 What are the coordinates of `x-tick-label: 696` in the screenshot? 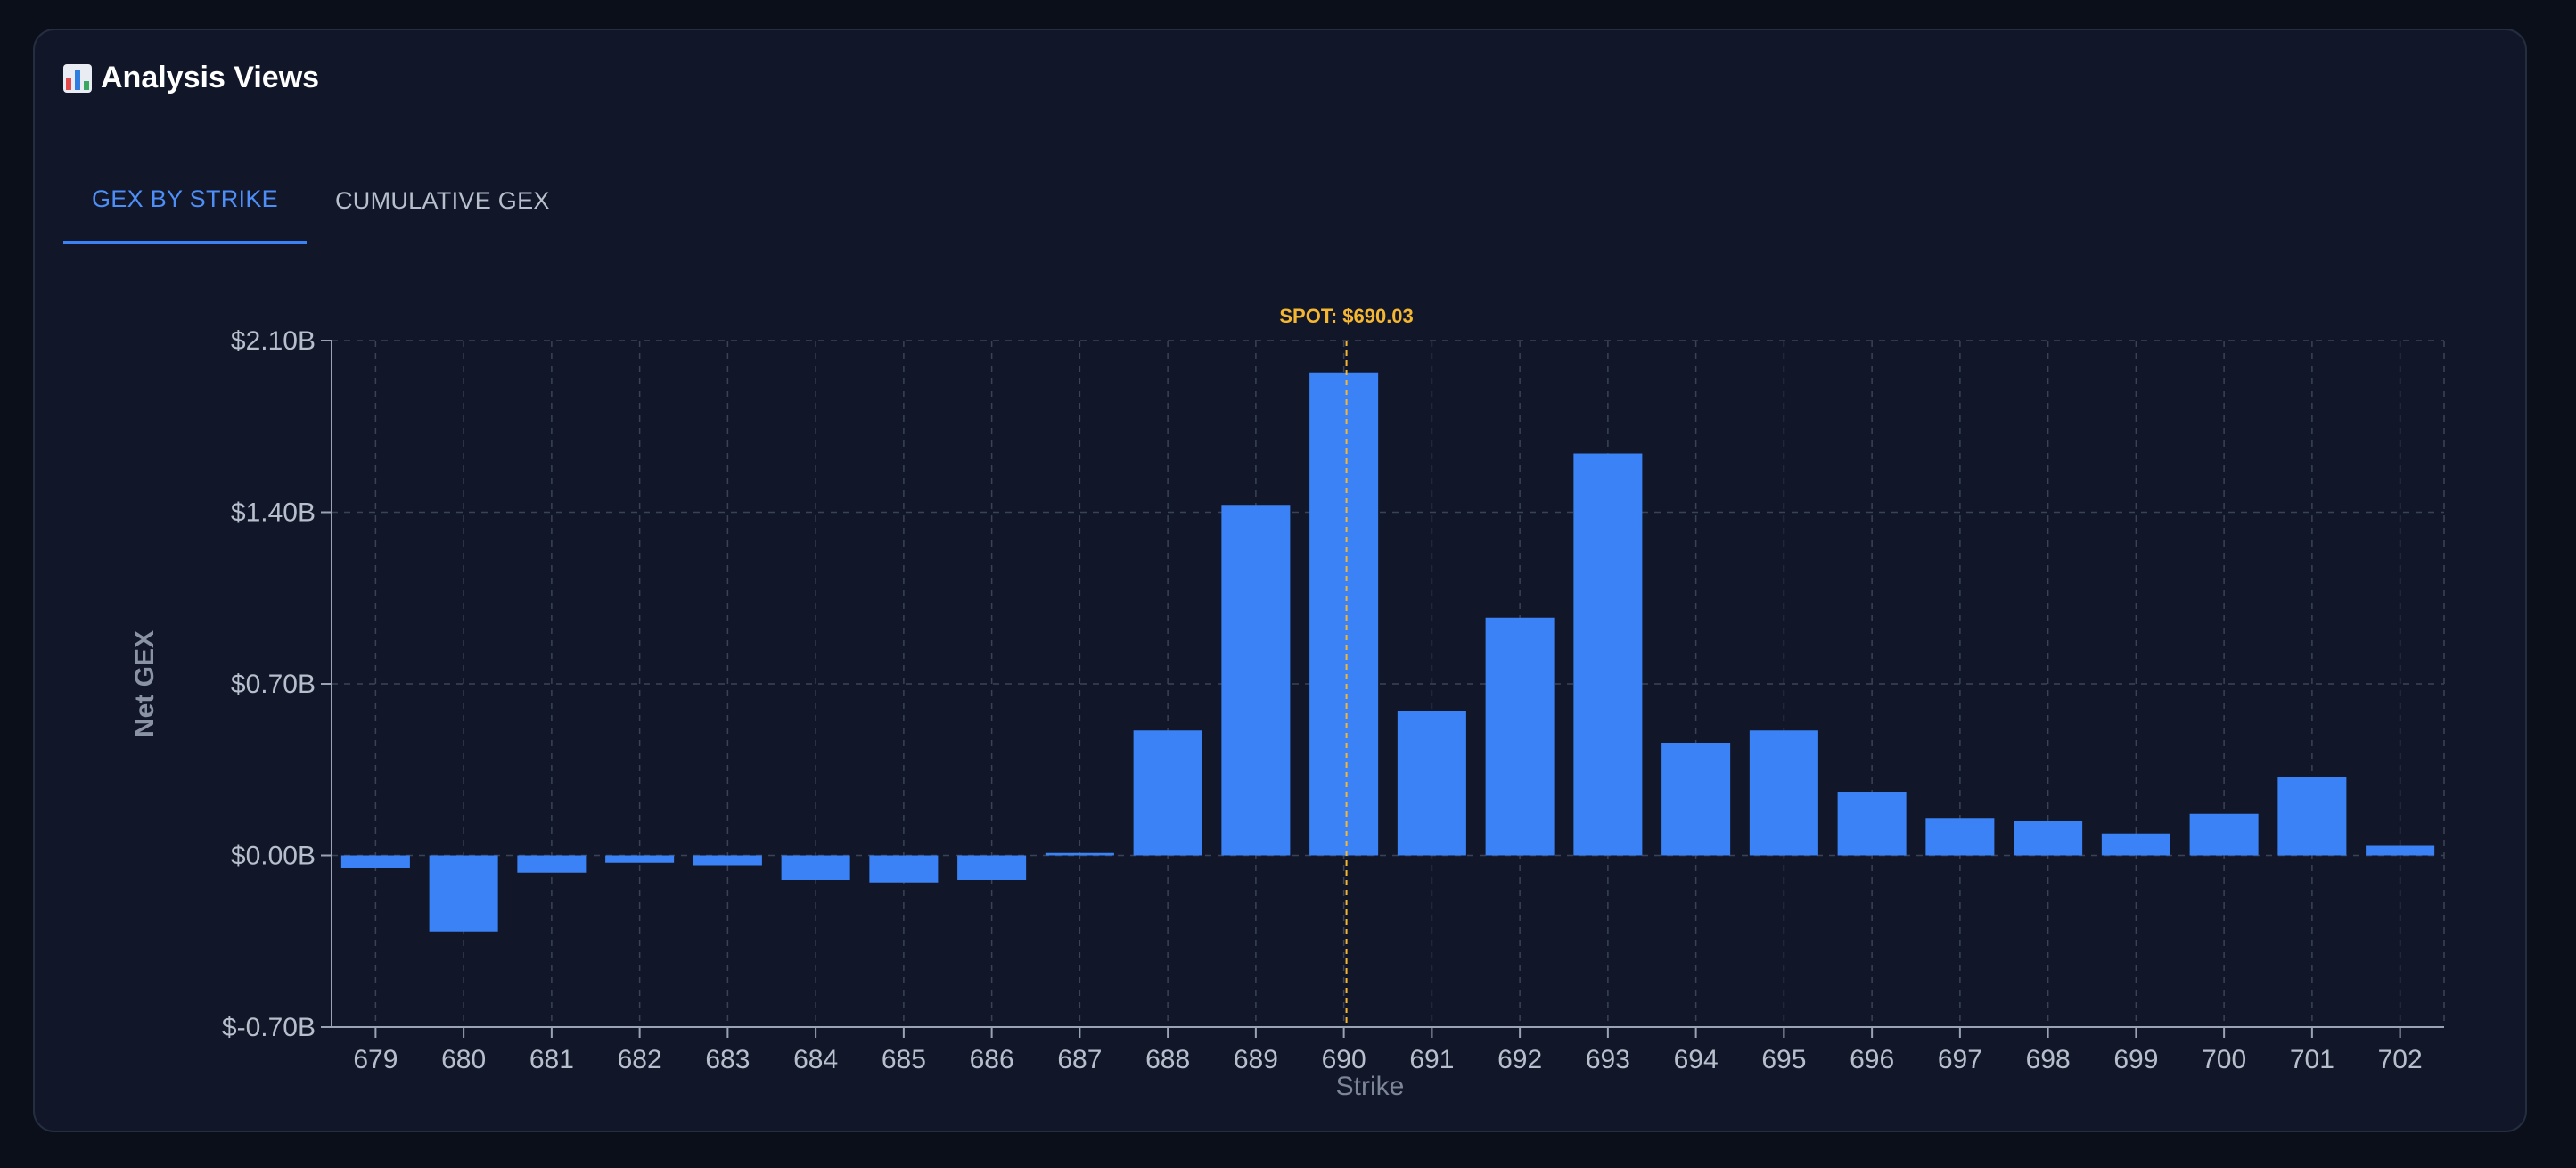 It's located at (1872, 1059).